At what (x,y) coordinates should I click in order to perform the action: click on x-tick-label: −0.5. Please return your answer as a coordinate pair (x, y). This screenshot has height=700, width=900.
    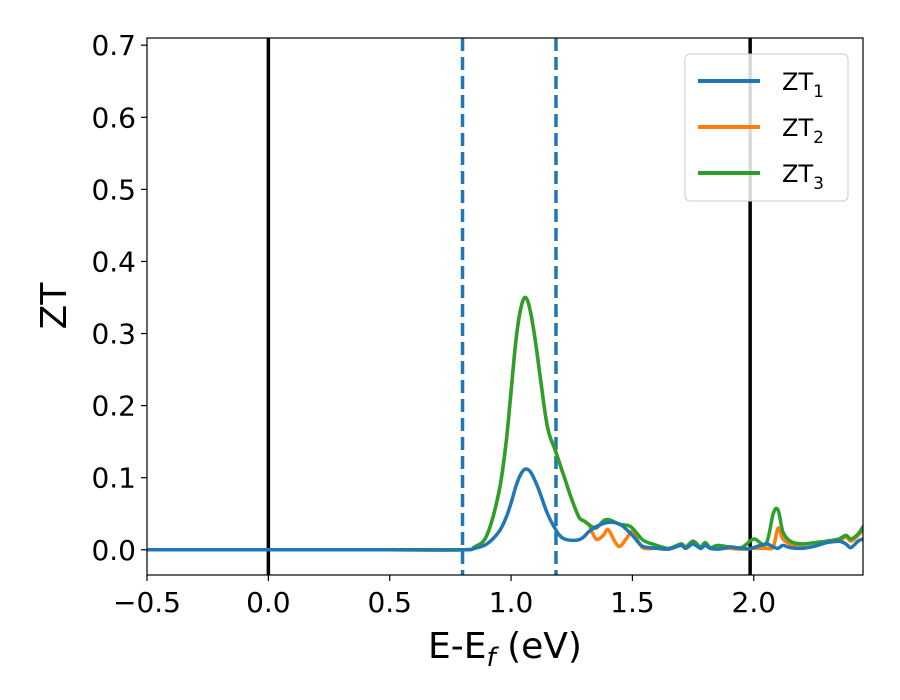
    Looking at the image, I should click on (147, 602).